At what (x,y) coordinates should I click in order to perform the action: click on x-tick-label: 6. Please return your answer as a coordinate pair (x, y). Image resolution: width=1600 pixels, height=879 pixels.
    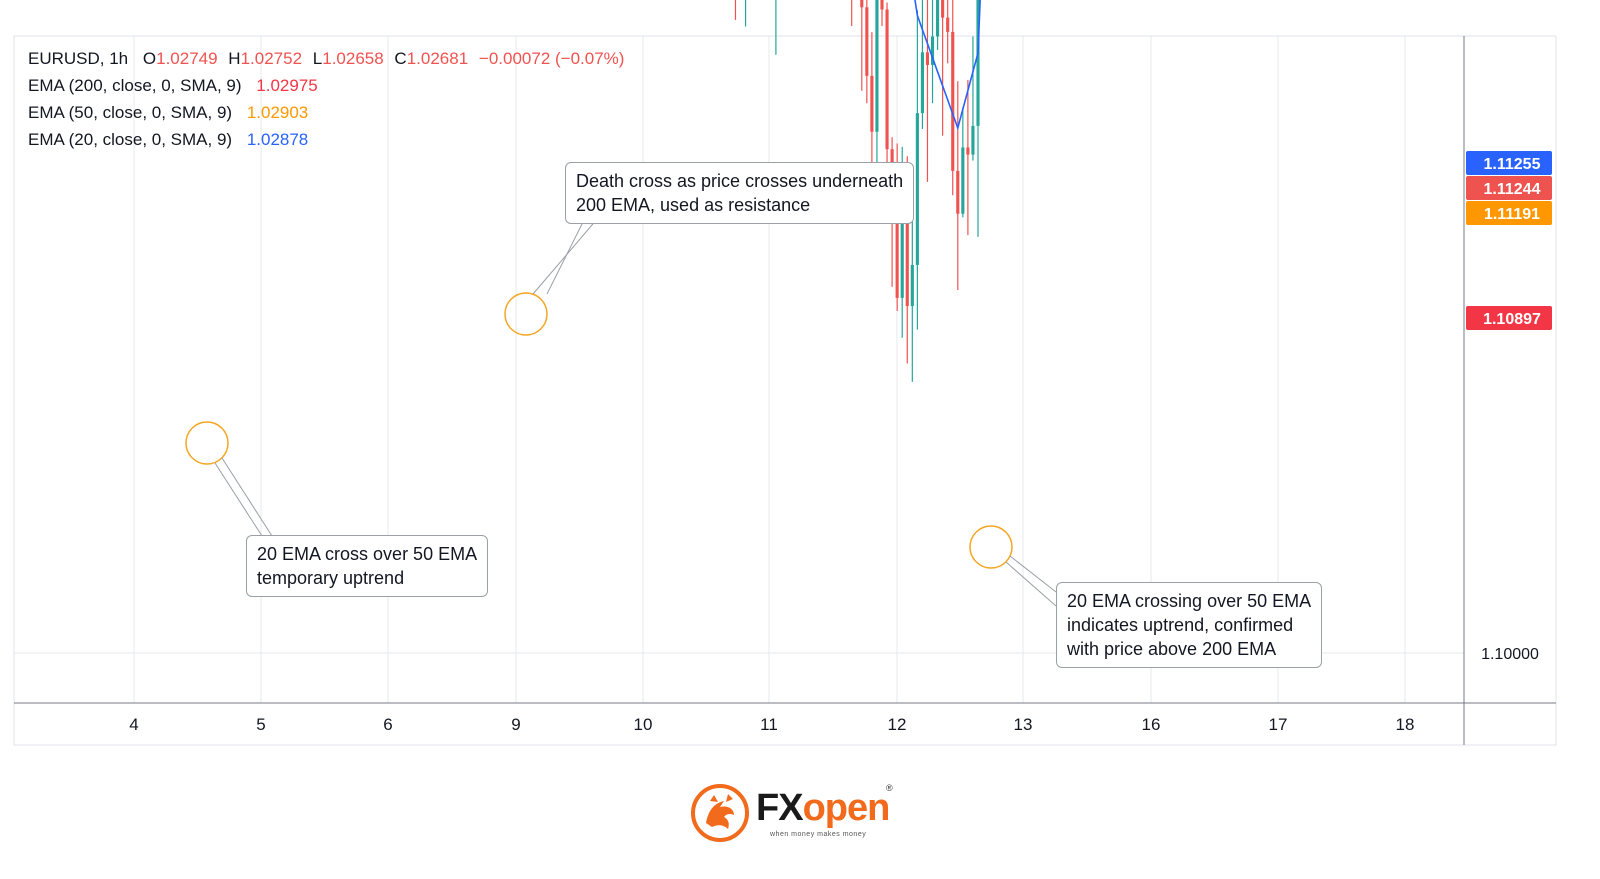
    Looking at the image, I should click on (387, 724).